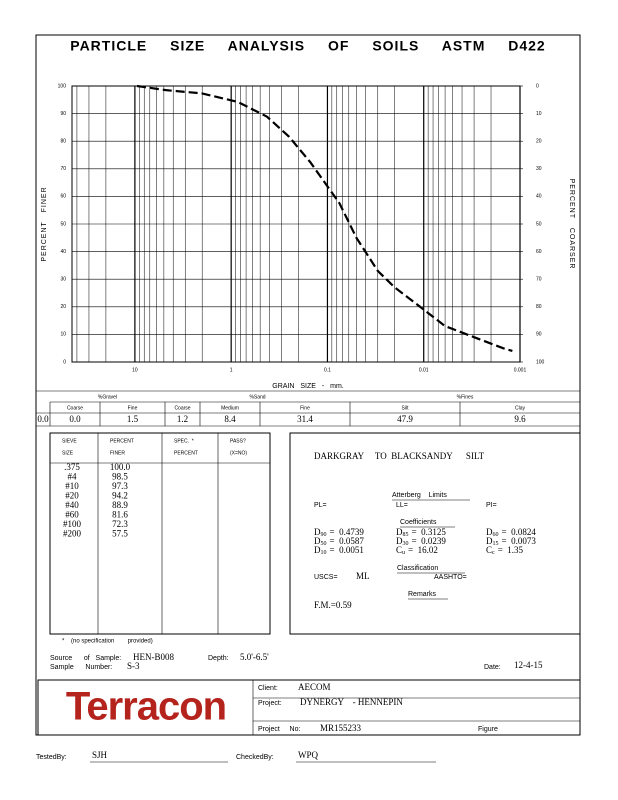  What do you see at coordinates (314, 687) in the screenshot?
I see `client: AECOM` at bounding box center [314, 687].